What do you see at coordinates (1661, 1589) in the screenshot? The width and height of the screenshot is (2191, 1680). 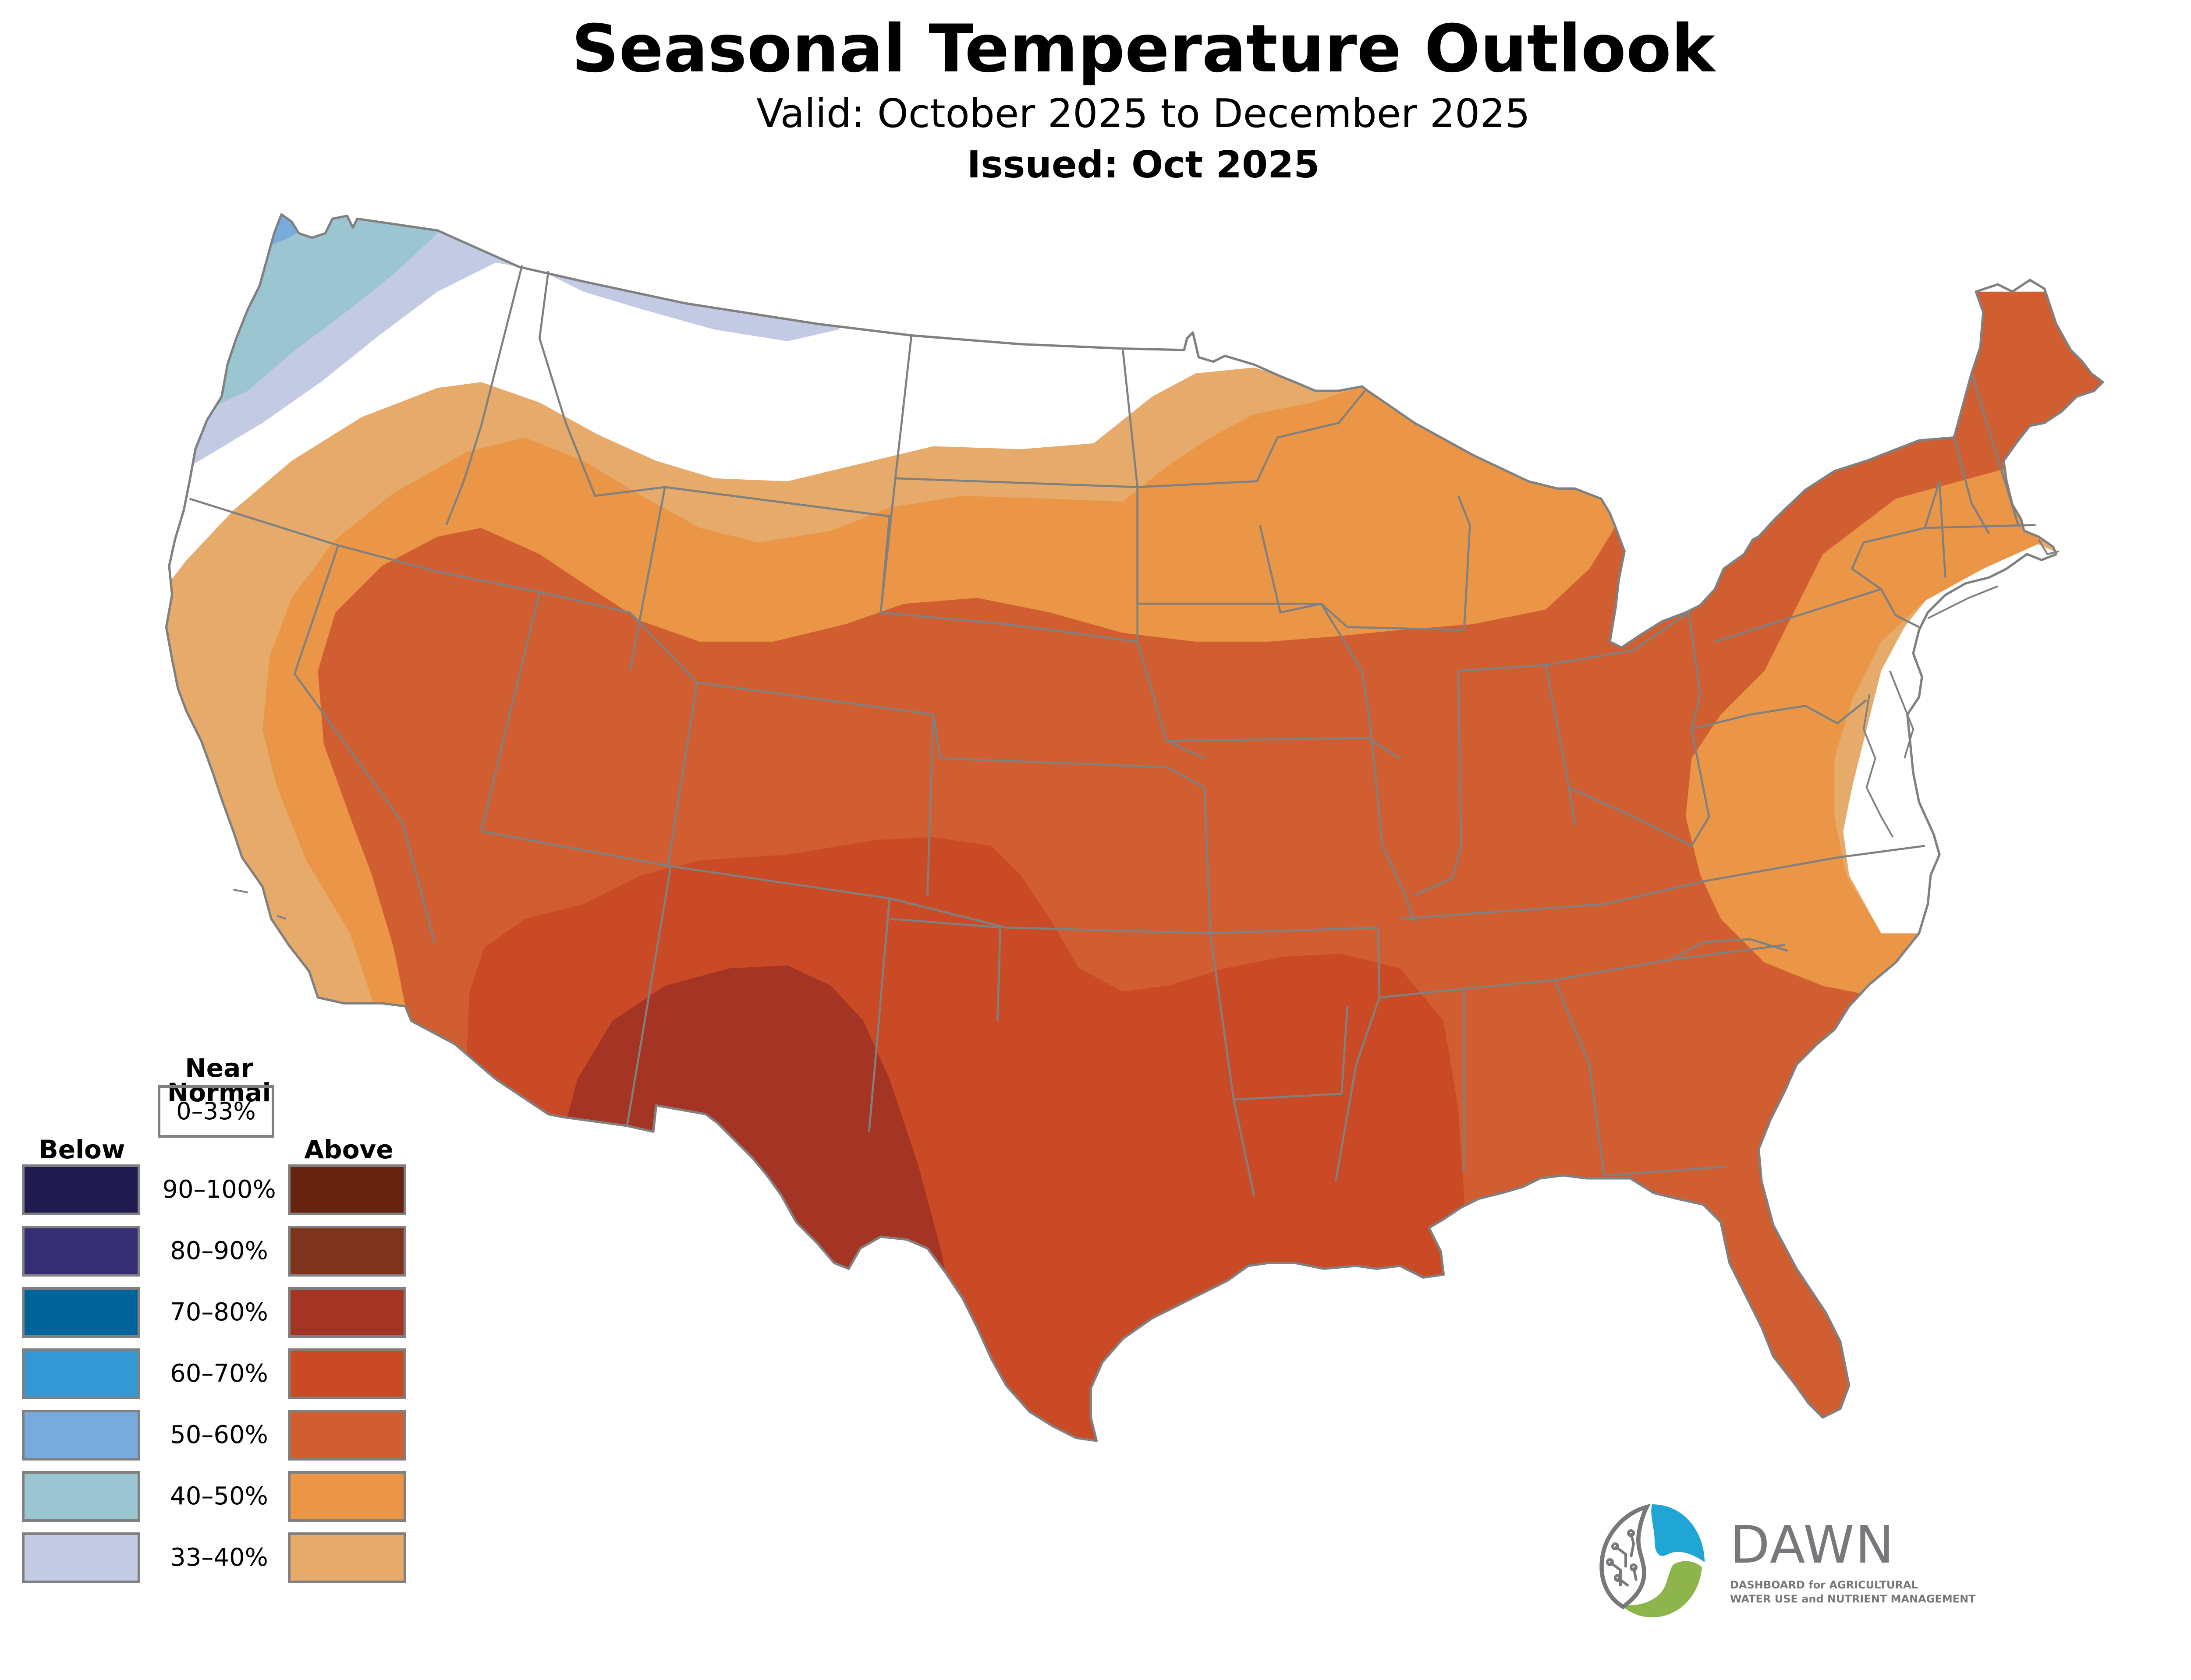 I see `logo-green-leaf` at bounding box center [1661, 1589].